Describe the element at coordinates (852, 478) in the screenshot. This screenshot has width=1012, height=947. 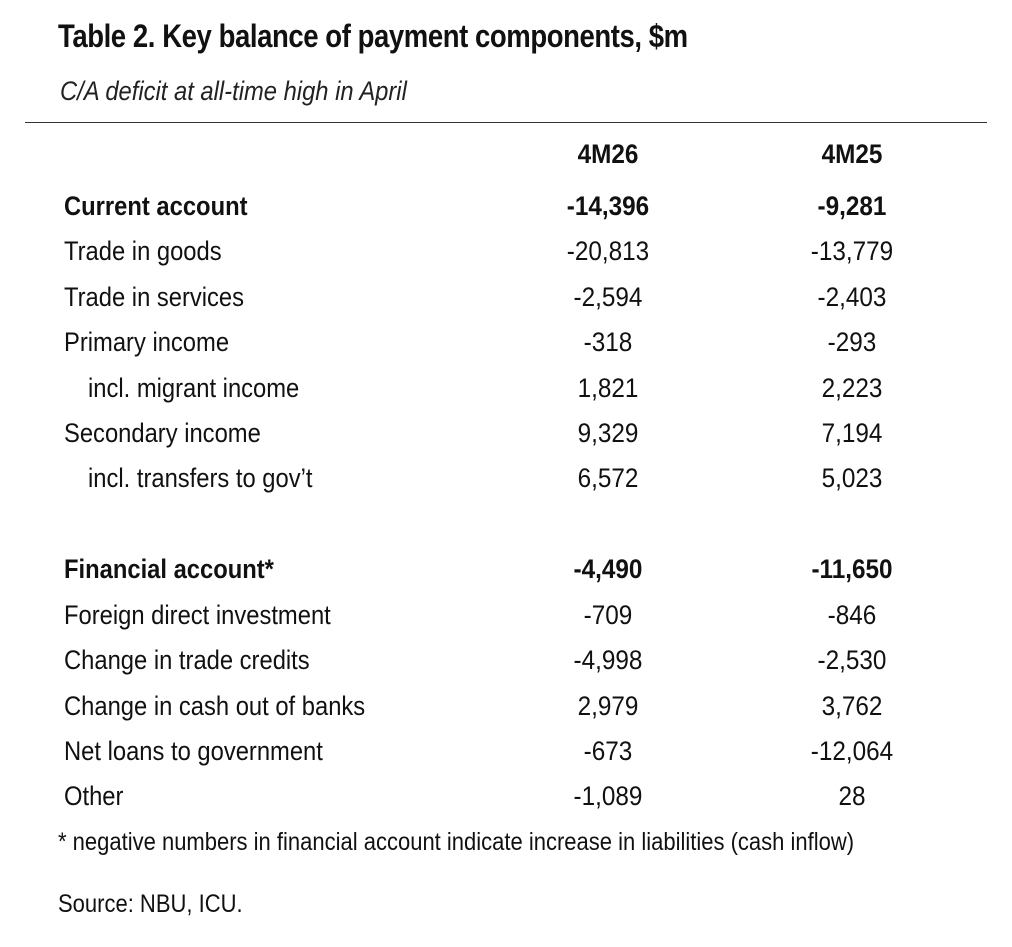
I see `row-value-4m25: 5,023` at that location.